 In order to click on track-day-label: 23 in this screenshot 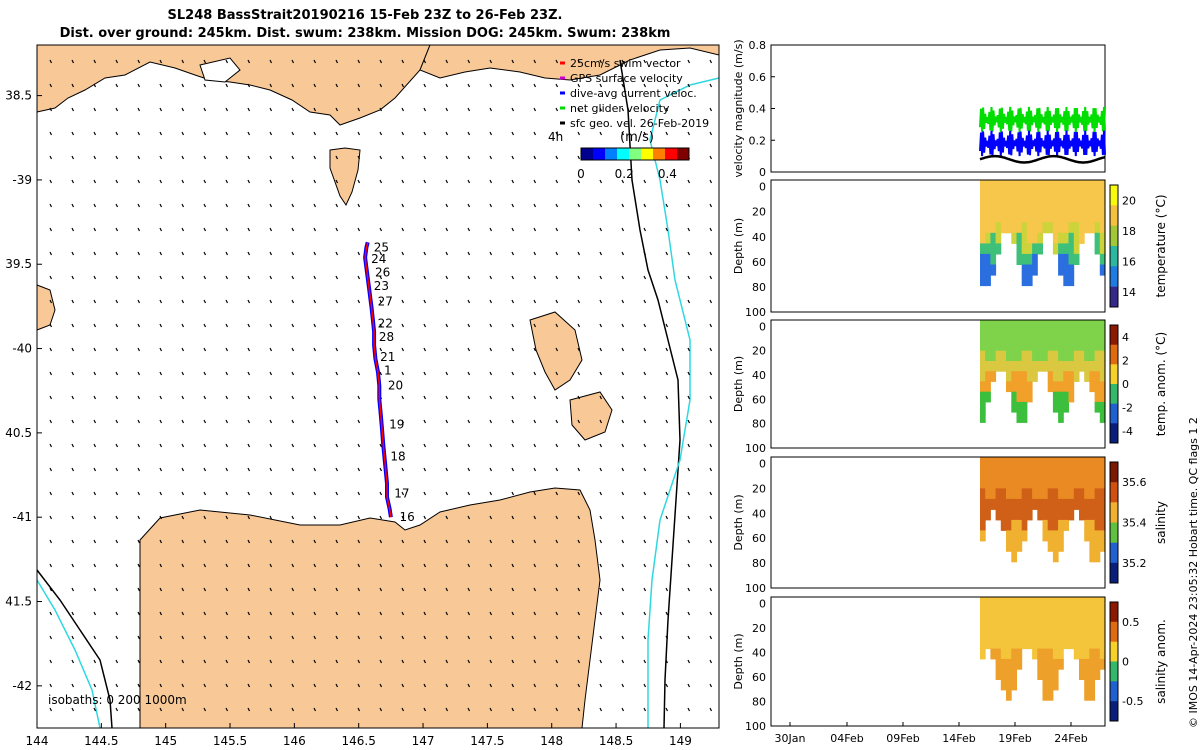, I will do `click(381, 286)`.